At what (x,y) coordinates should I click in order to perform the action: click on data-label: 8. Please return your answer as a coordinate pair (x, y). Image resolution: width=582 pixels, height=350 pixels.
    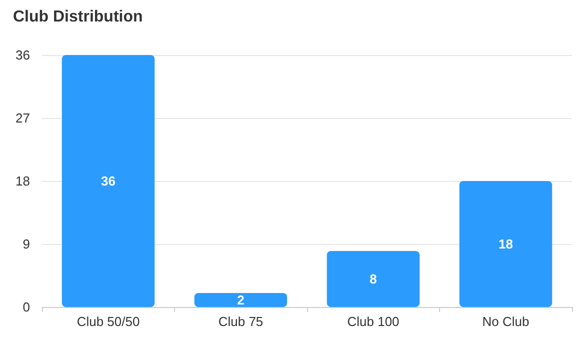
    Looking at the image, I should click on (373, 279).